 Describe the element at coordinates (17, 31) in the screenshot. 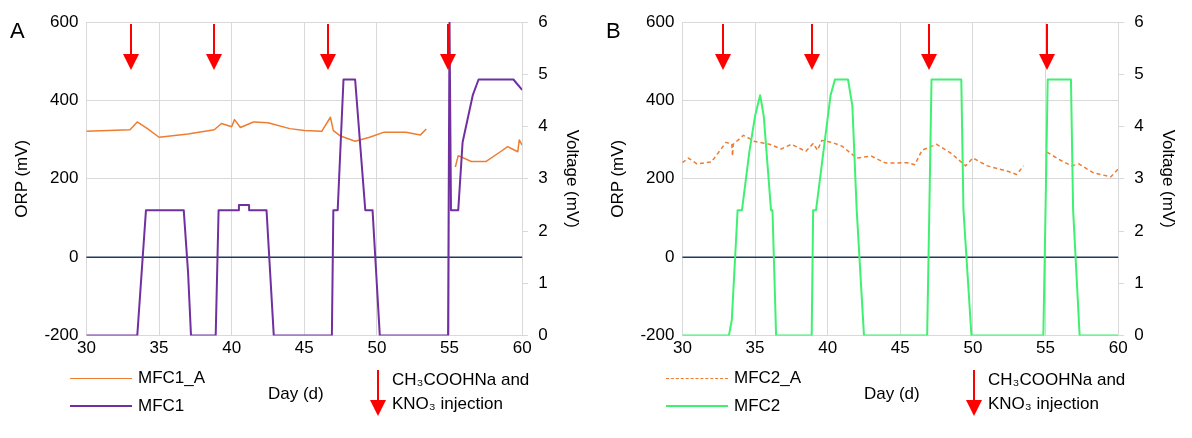

I see `chart-title: A` at that location.